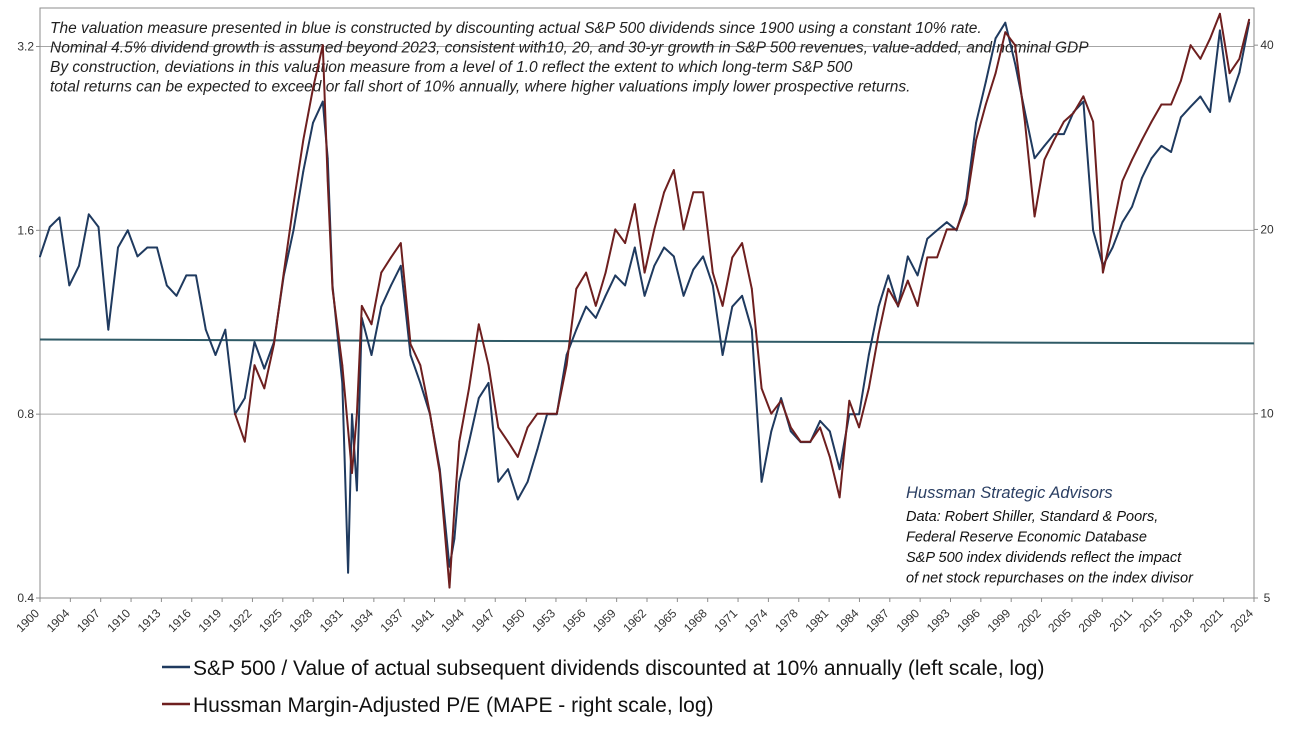 The height and width of the screenshot is (729, 1295). I want to click on right-tick-label: 5, so click(1267, 598).